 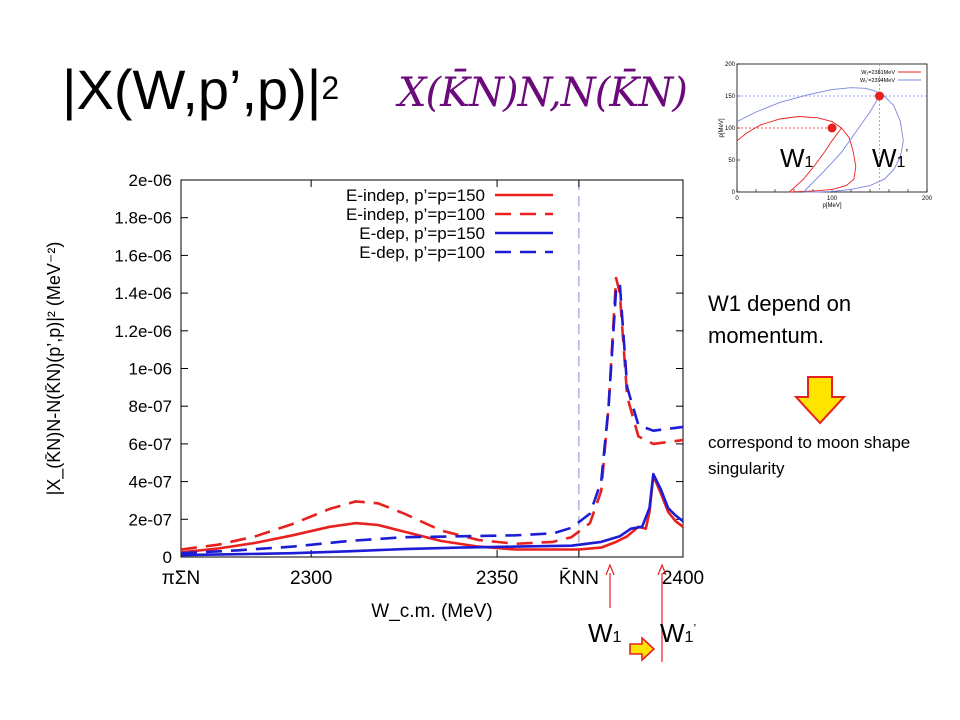 I want to click on x-tick-label: 2400, so click(x=683, y=578).